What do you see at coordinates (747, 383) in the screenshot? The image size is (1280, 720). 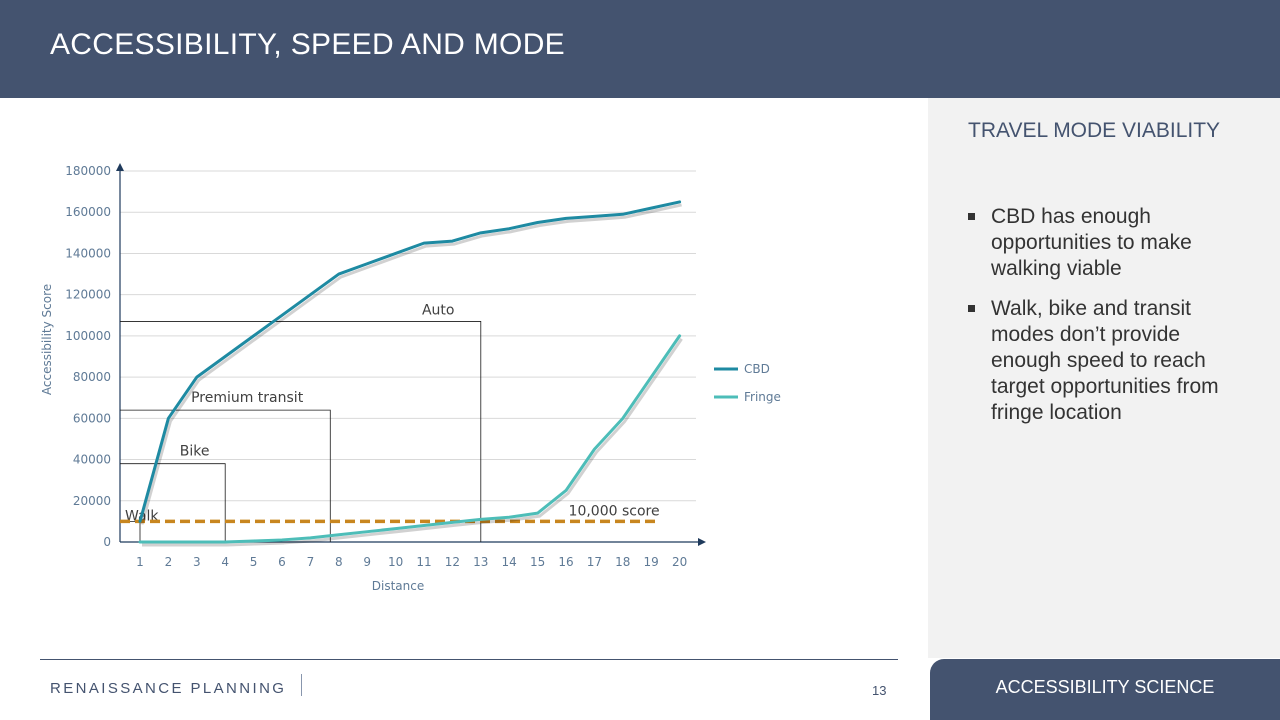 I see `legend: CBD Fringe` at bounding box center [747, 383].